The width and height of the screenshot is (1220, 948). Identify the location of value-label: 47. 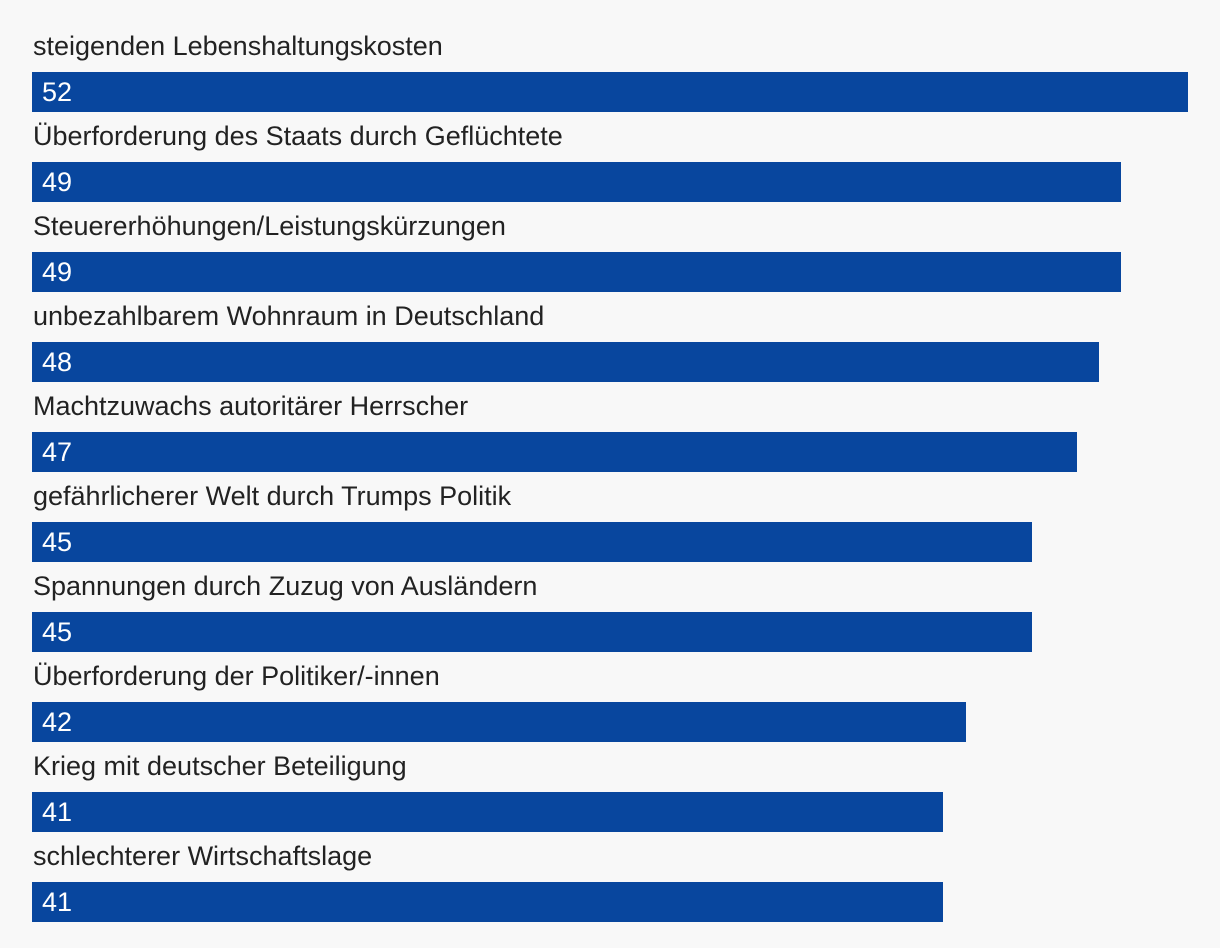
(57, 452).